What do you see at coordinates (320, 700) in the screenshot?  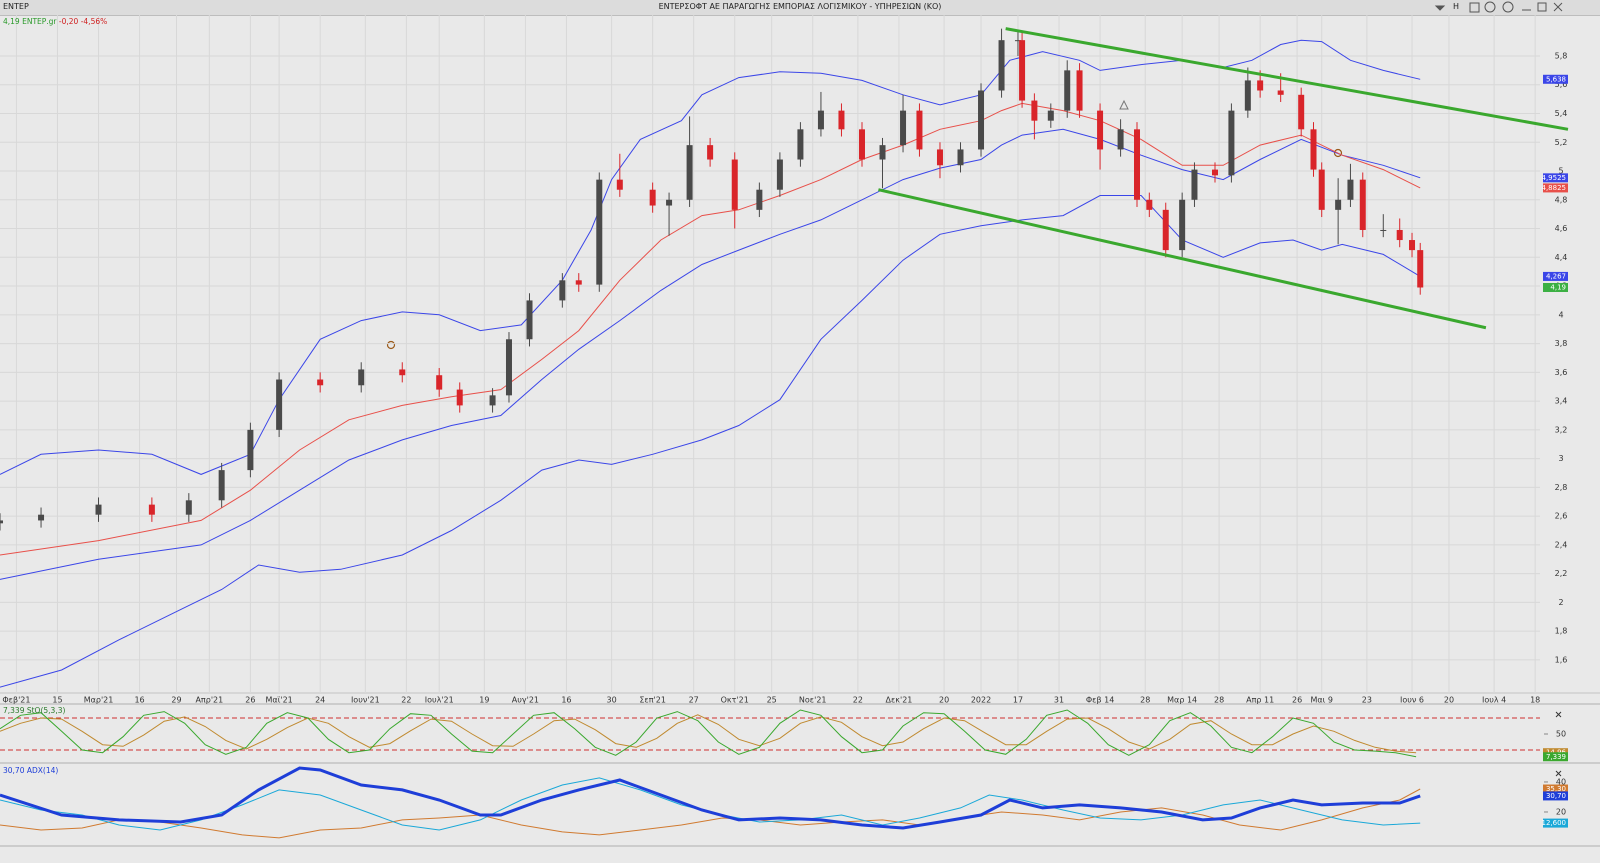 I see `x-tick-label: 24` at bounding box center [320, 700].